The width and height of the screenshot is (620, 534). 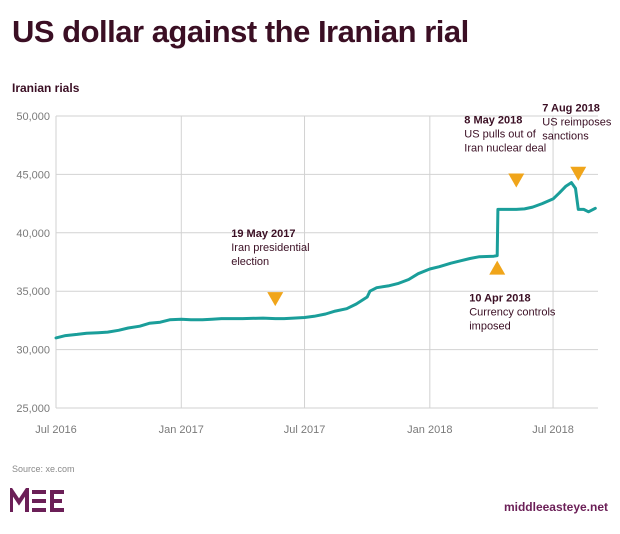 What do you see at coordinates (33, 117) in the screenshot?
I see `y-tick-label: 50,000` at bounding box center [33, 117].